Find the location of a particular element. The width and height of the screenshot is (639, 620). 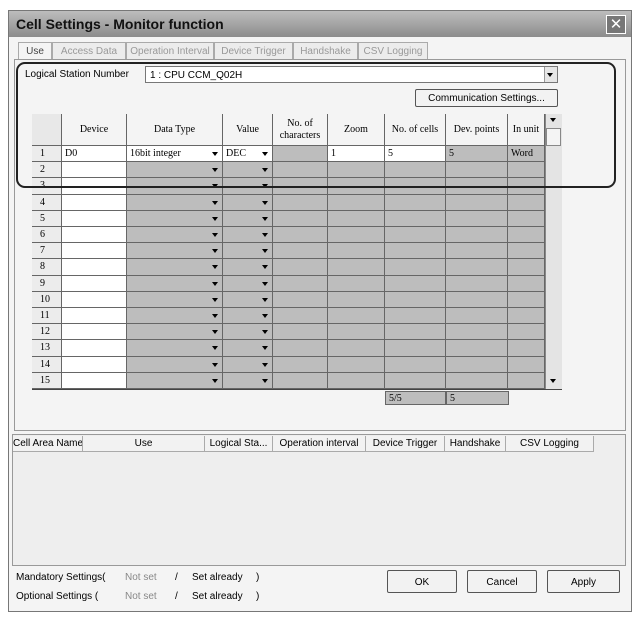

grid-cell: Word is located at coordinates (526, 154).